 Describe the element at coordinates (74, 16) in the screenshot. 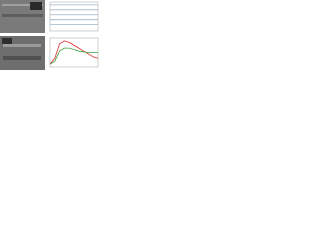

I see `plot-frame` at that location.